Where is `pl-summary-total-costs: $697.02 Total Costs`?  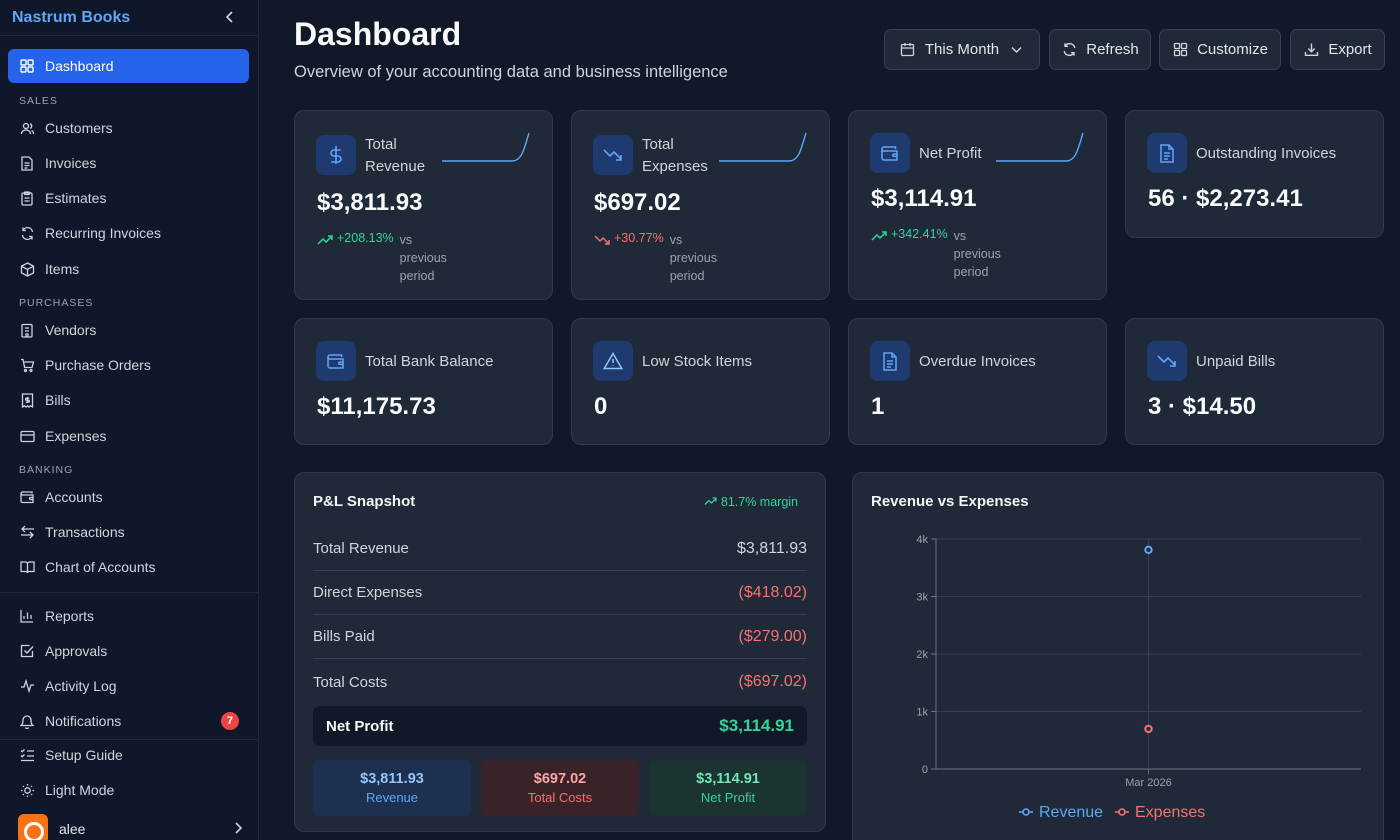
pl-summary-total-costs: $697.02 Total Costs is located at coordinates (560, 788).